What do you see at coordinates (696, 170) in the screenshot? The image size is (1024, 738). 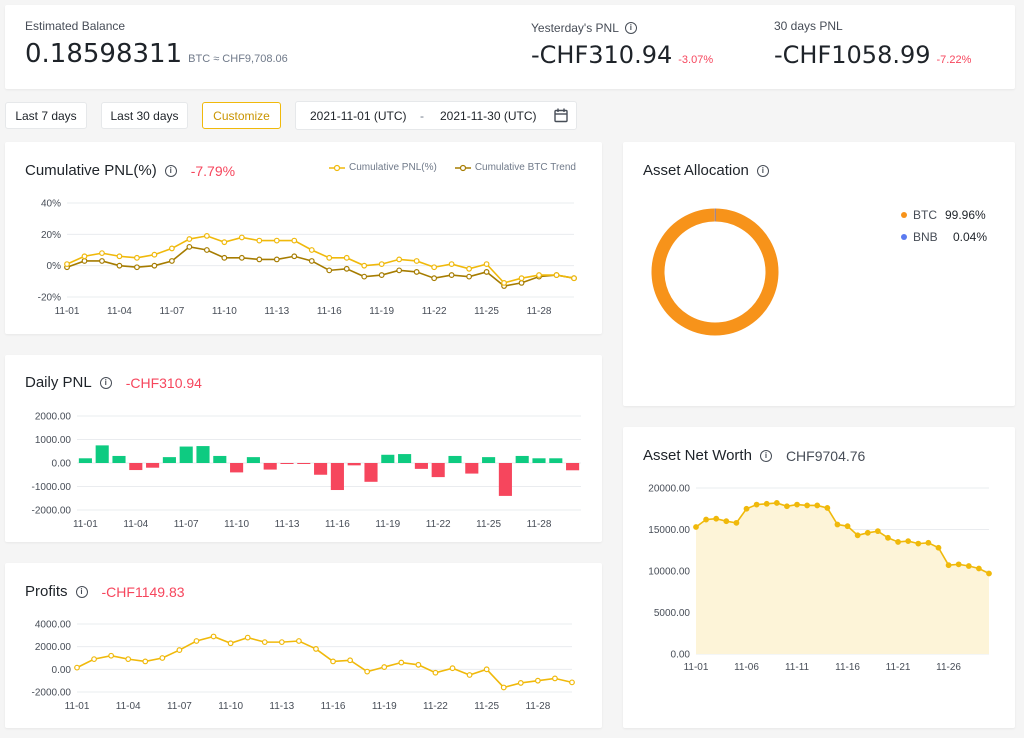 I see `asset-allocation-title: Asset Allocation` at bounding box center [696, 170].